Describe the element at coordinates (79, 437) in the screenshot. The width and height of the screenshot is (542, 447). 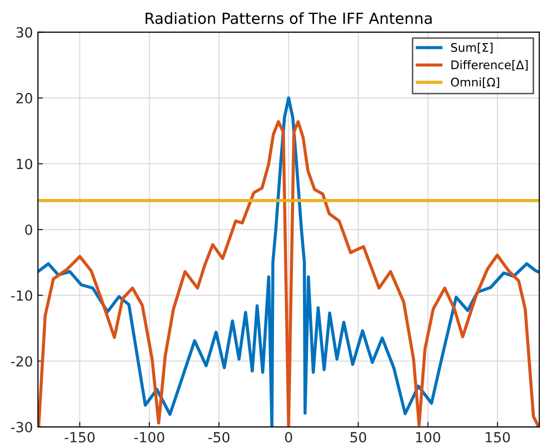
I see `x-tick-label: -150` at that location.